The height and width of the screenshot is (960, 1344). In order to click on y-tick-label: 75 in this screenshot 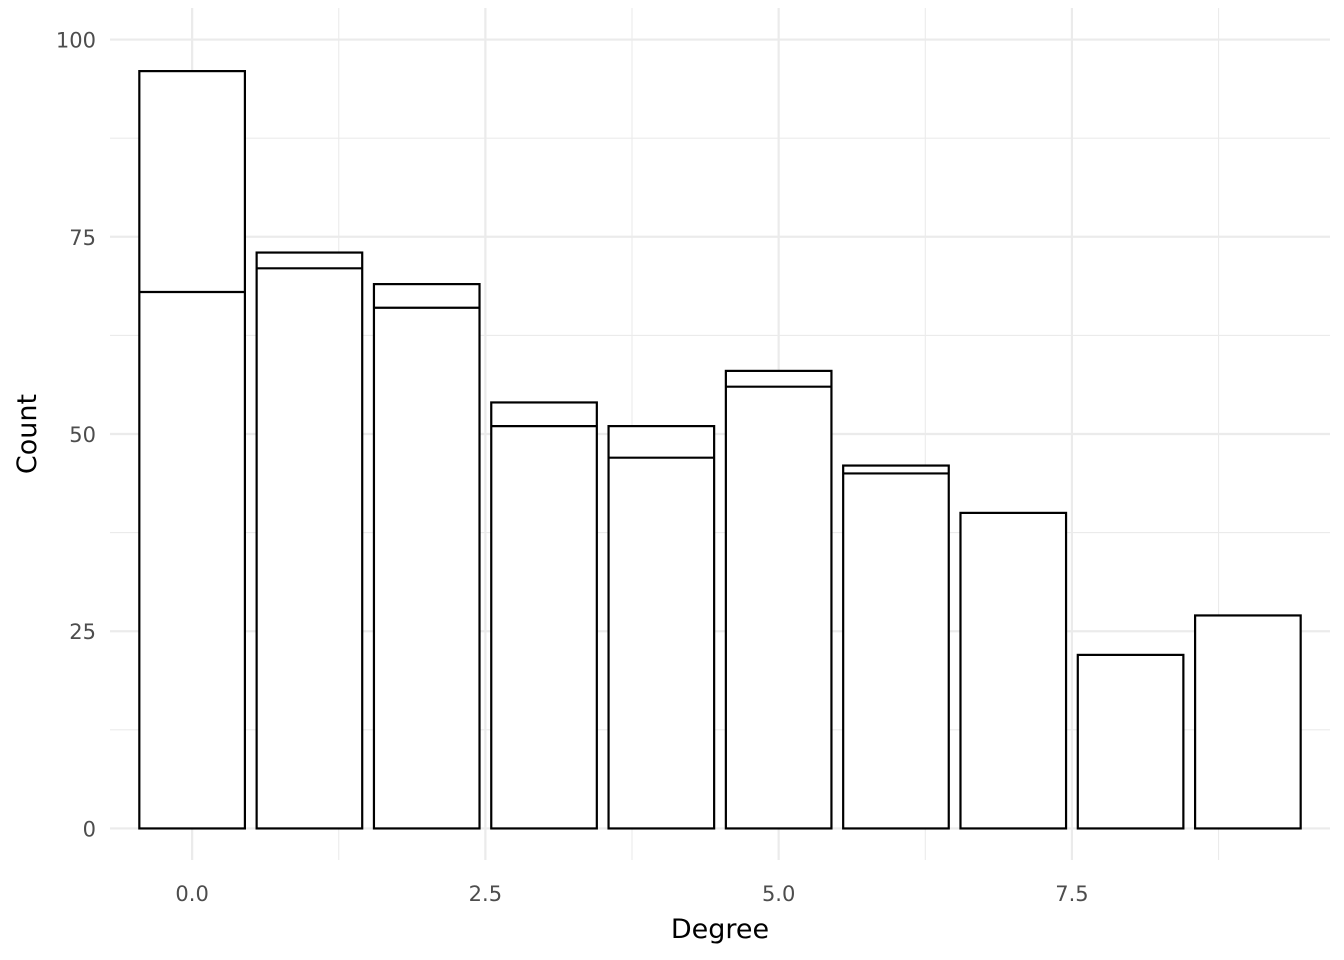, I will do `click(82, 238)`.